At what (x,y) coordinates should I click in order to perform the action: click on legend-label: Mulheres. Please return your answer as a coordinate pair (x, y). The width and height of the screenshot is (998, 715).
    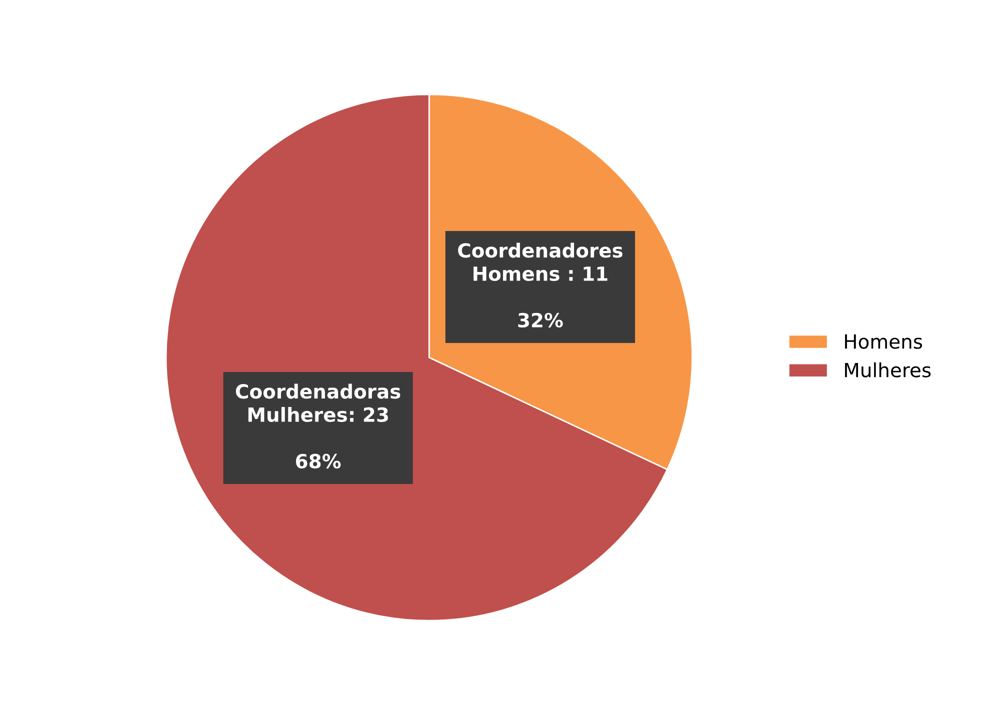
    Looking at the image, I should click on (888, 370).